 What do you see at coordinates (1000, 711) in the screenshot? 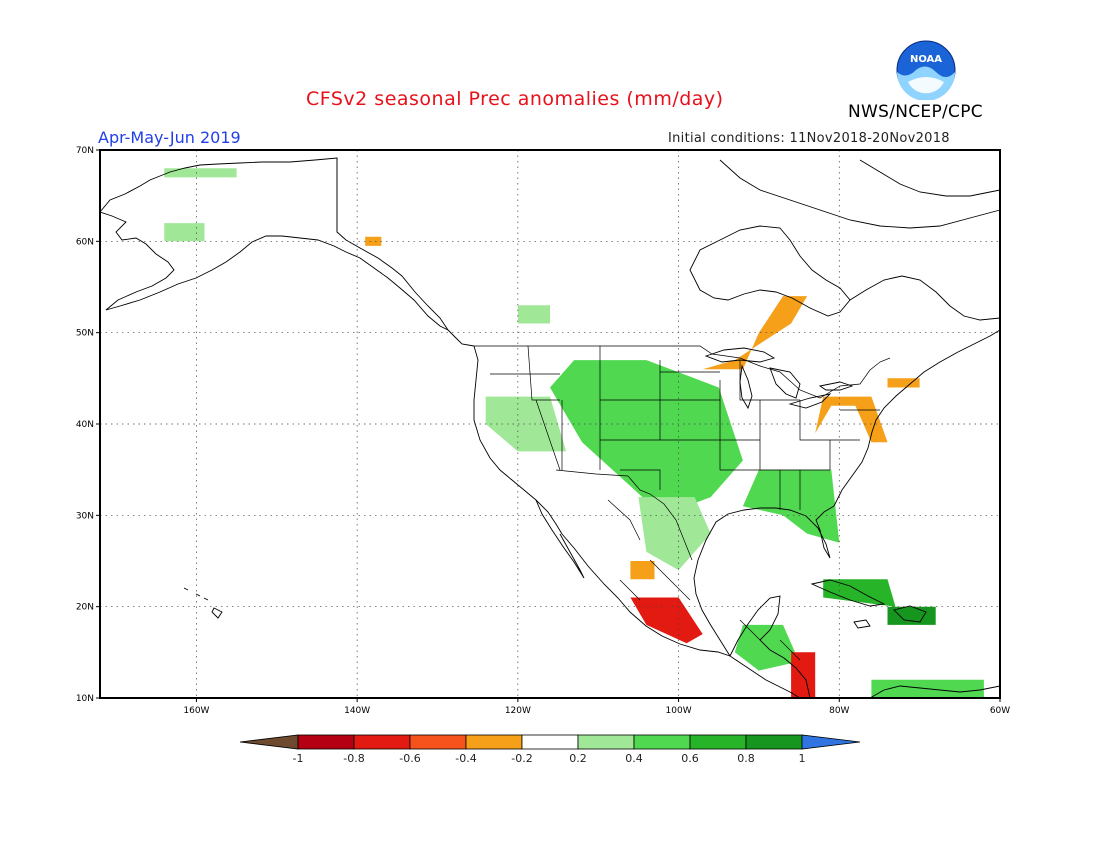
I see `tick-label-lon: 60W` at bounding box center [1000, 711].